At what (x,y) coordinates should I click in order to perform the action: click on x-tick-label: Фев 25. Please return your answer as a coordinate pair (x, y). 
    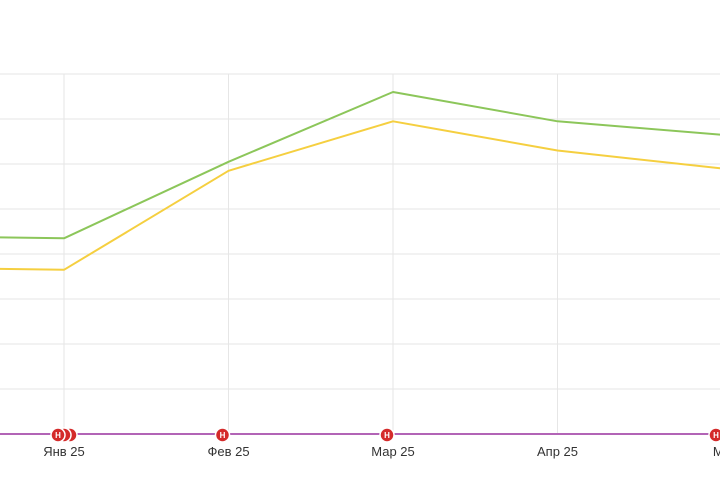
    Looking at the image, I should click on (228, 451).